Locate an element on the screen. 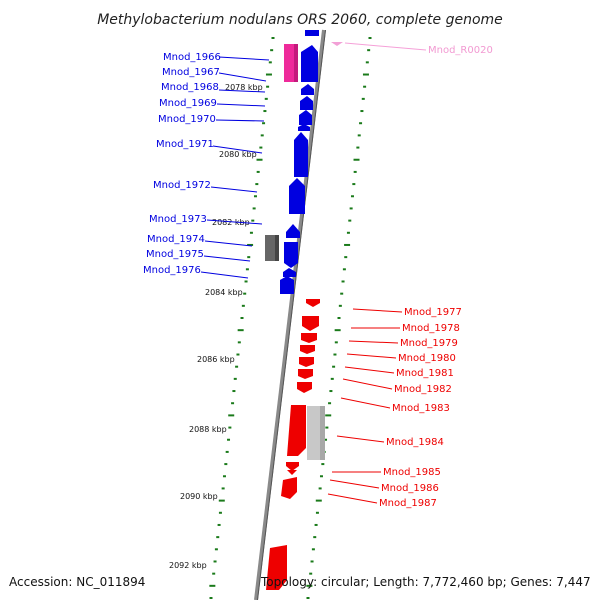  gene-label-left: Mnod_1973 is located at coordinates (178, 219).